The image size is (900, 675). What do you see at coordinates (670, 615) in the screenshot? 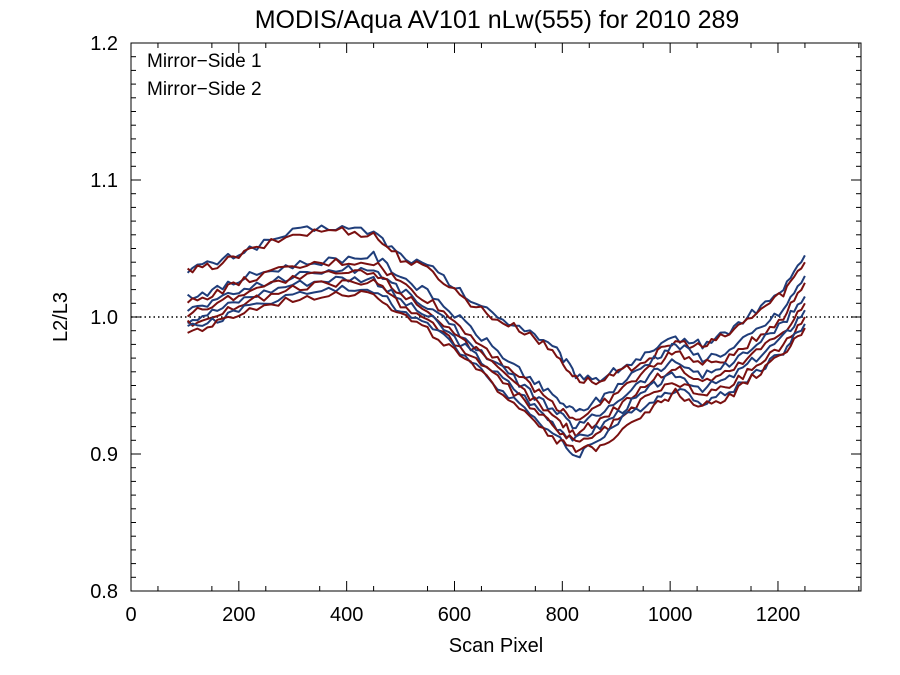
I see `x-tick-label: 1000` at bounding box center [670, 615].